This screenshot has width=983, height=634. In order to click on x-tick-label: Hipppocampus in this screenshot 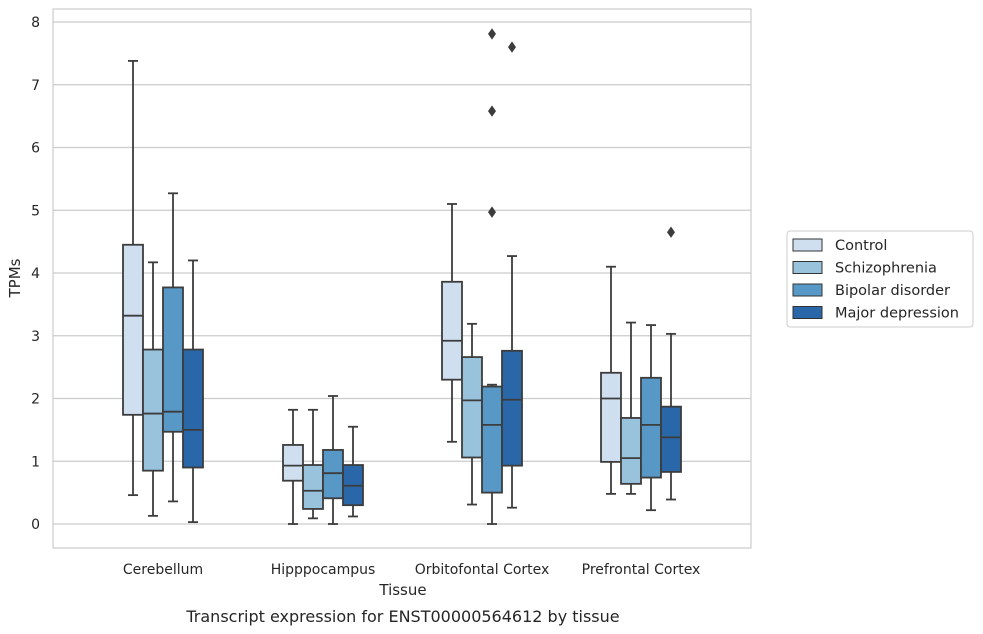, I will do `click(323, 570)`.